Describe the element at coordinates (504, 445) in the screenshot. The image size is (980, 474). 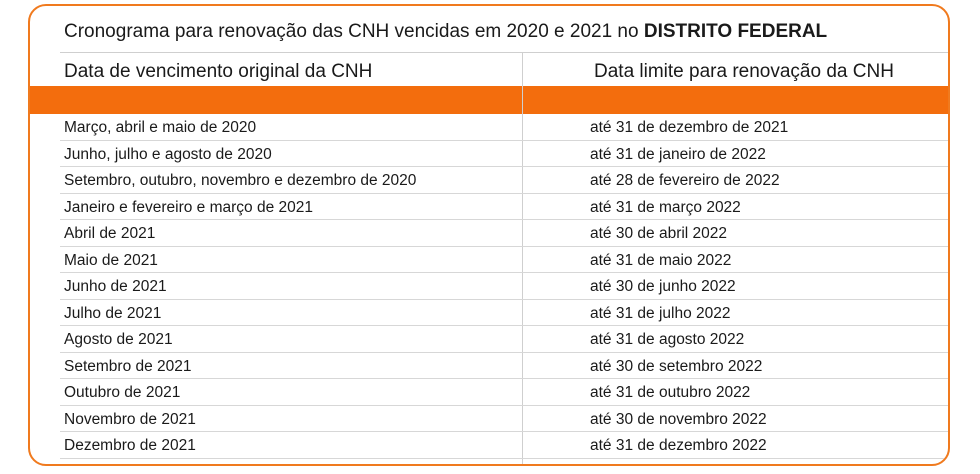
I see `table-row: Dezembro de 2021 até 31 de dezembro 2022` at that location.